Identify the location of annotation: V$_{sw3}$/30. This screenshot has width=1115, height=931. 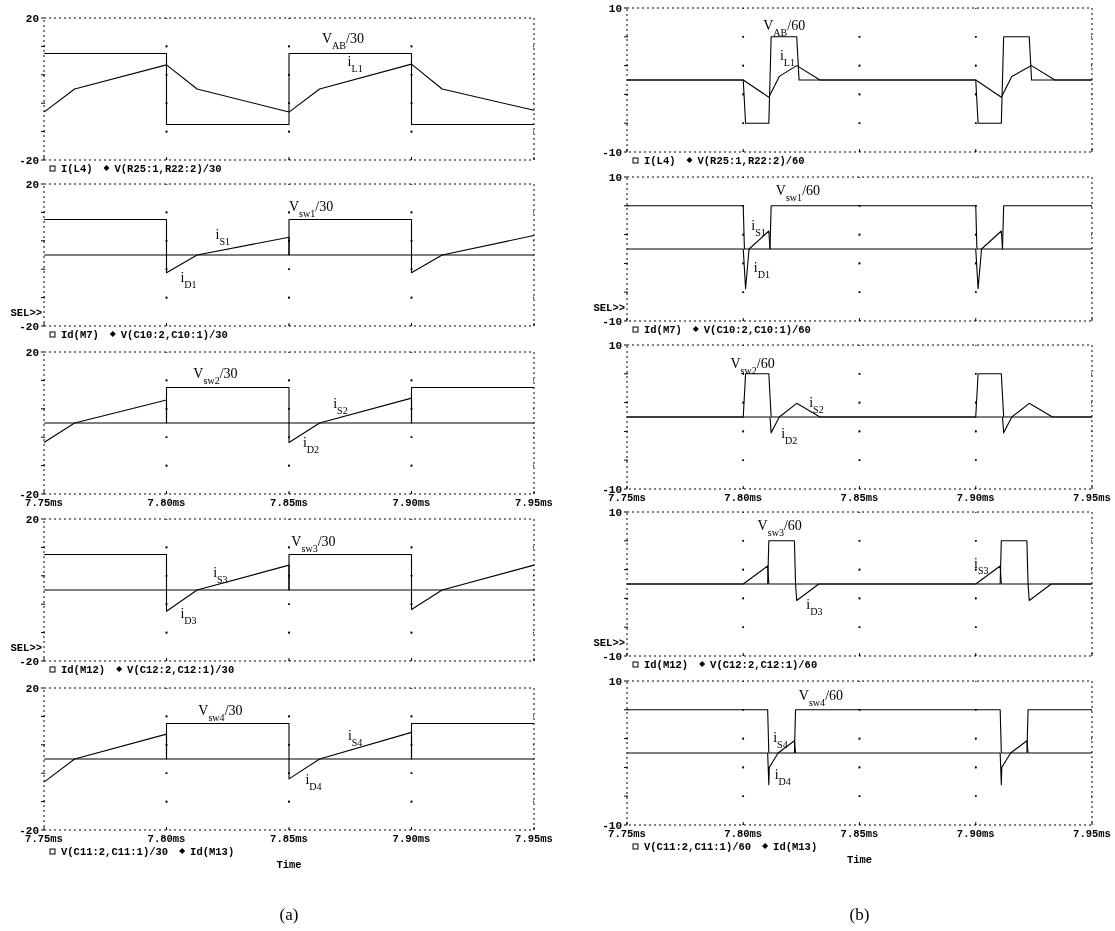
(313, 544).